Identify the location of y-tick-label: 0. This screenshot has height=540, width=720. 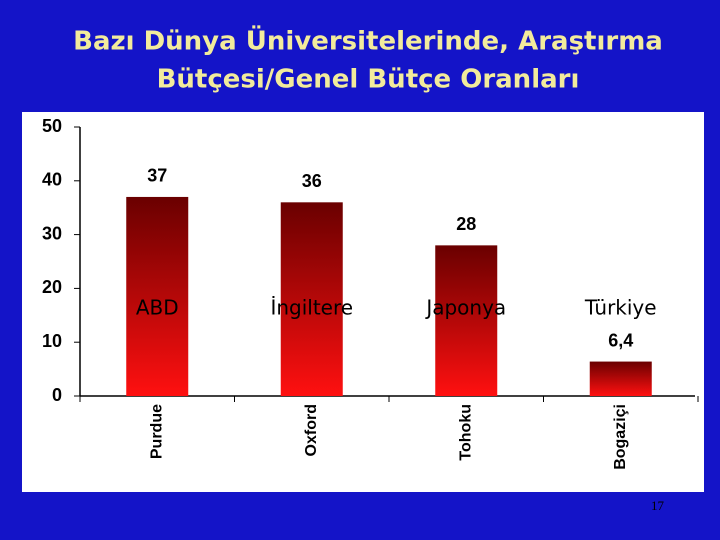
(57, 395).